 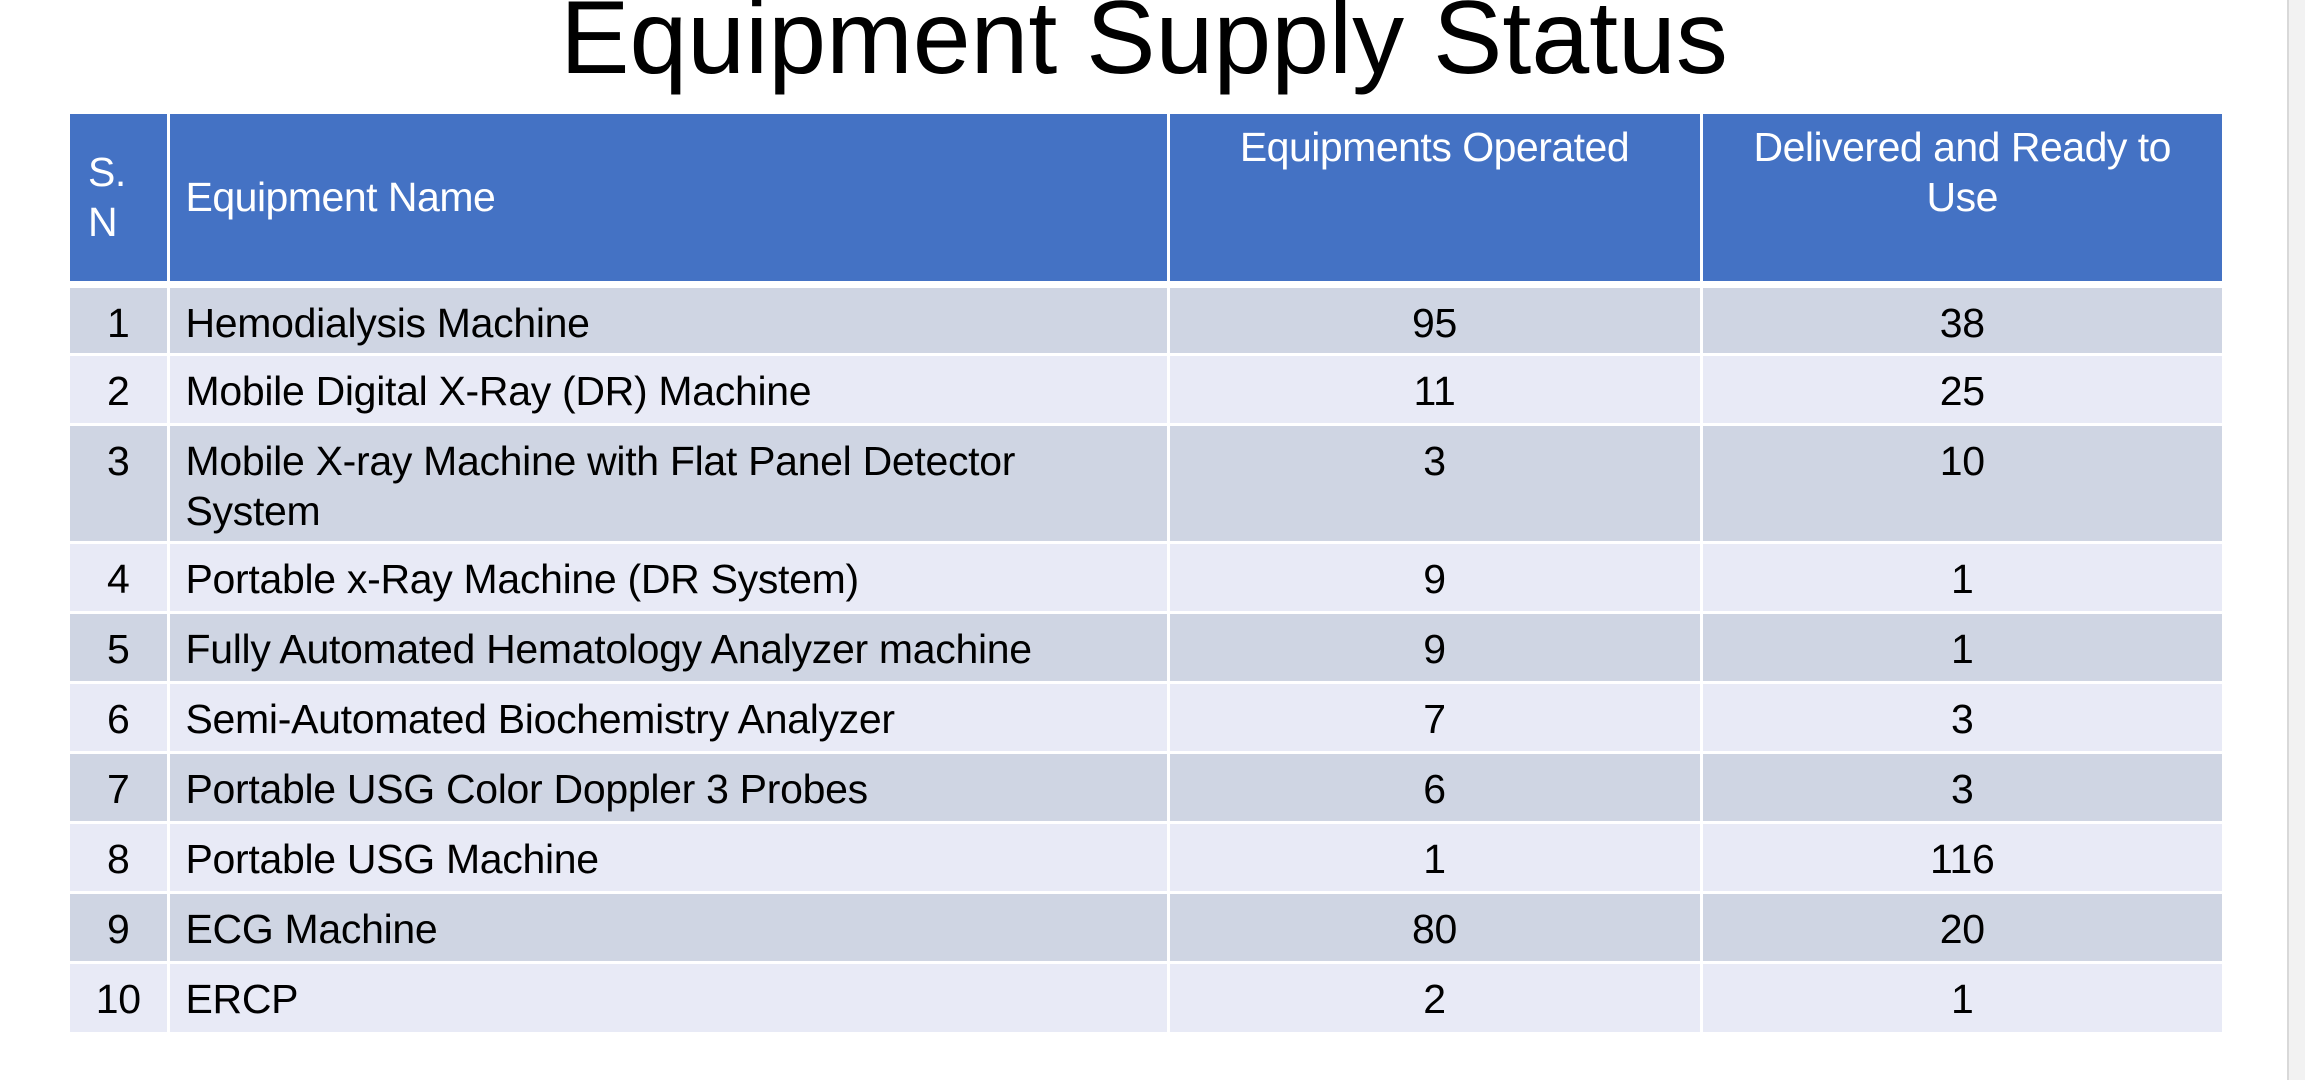 I want to click on table-row: 10 ERCP 2 1, so click(x=1146, y=996).